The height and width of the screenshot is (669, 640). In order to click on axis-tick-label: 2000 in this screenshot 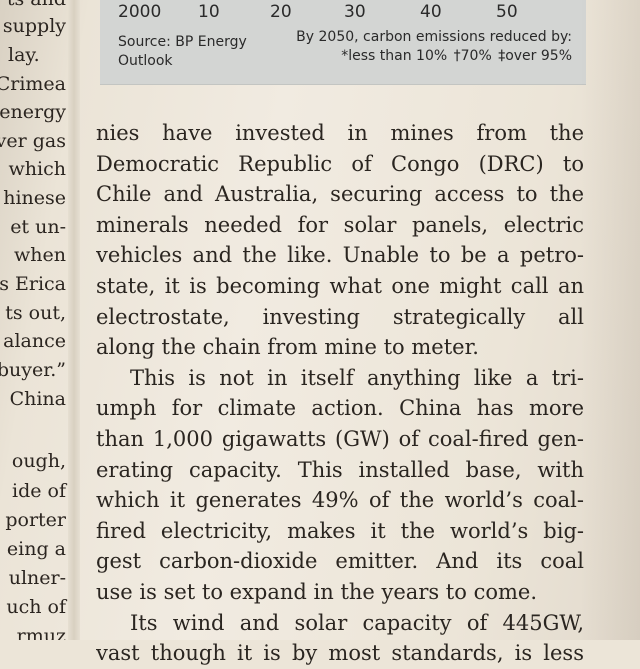, I will do `click(140, 12)`.